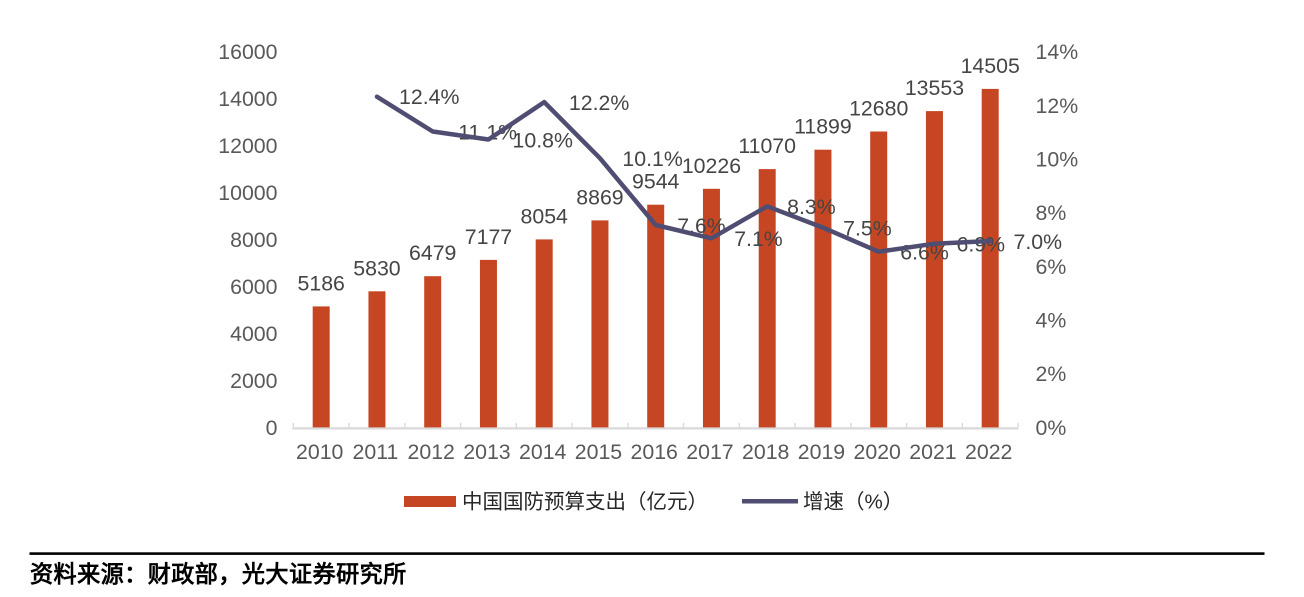  Describe the element at coordinates (598, 452) in the screenshot. I see `svg-text: 2015` at that location.